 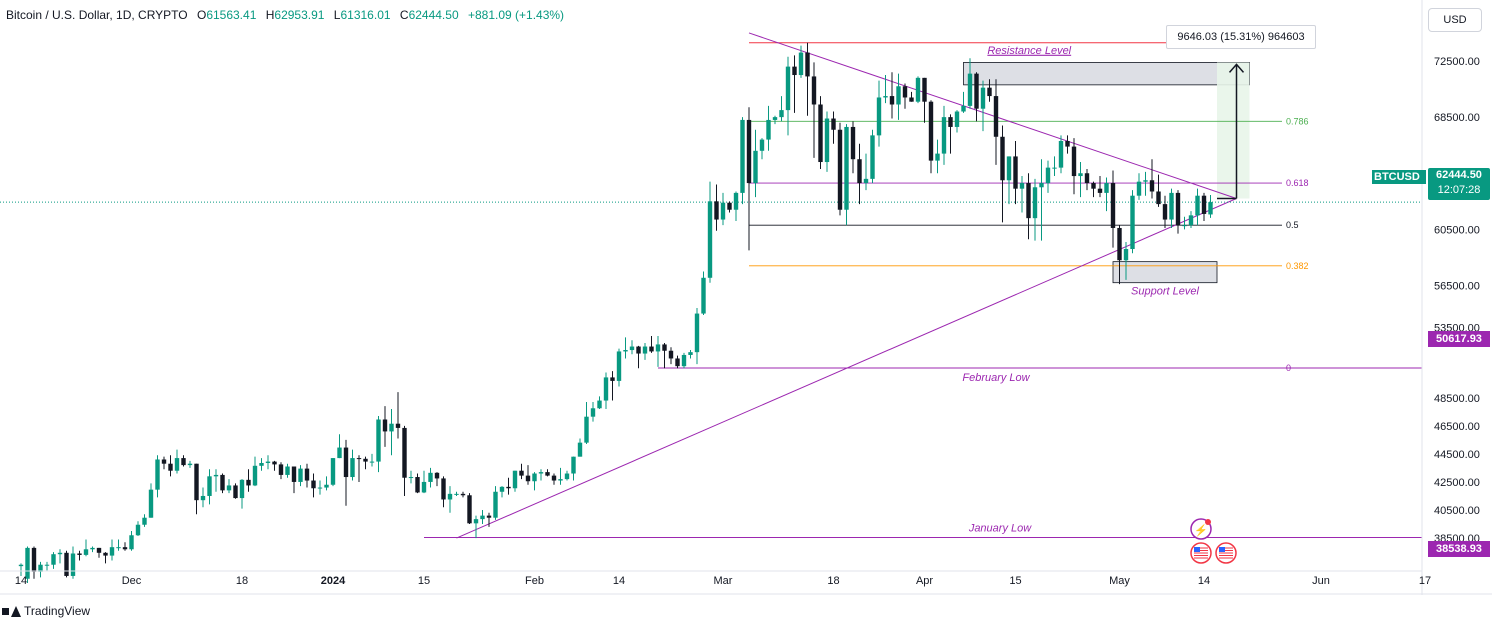 I want to click on resistance-zone-box, so click(x=1106, y=74).